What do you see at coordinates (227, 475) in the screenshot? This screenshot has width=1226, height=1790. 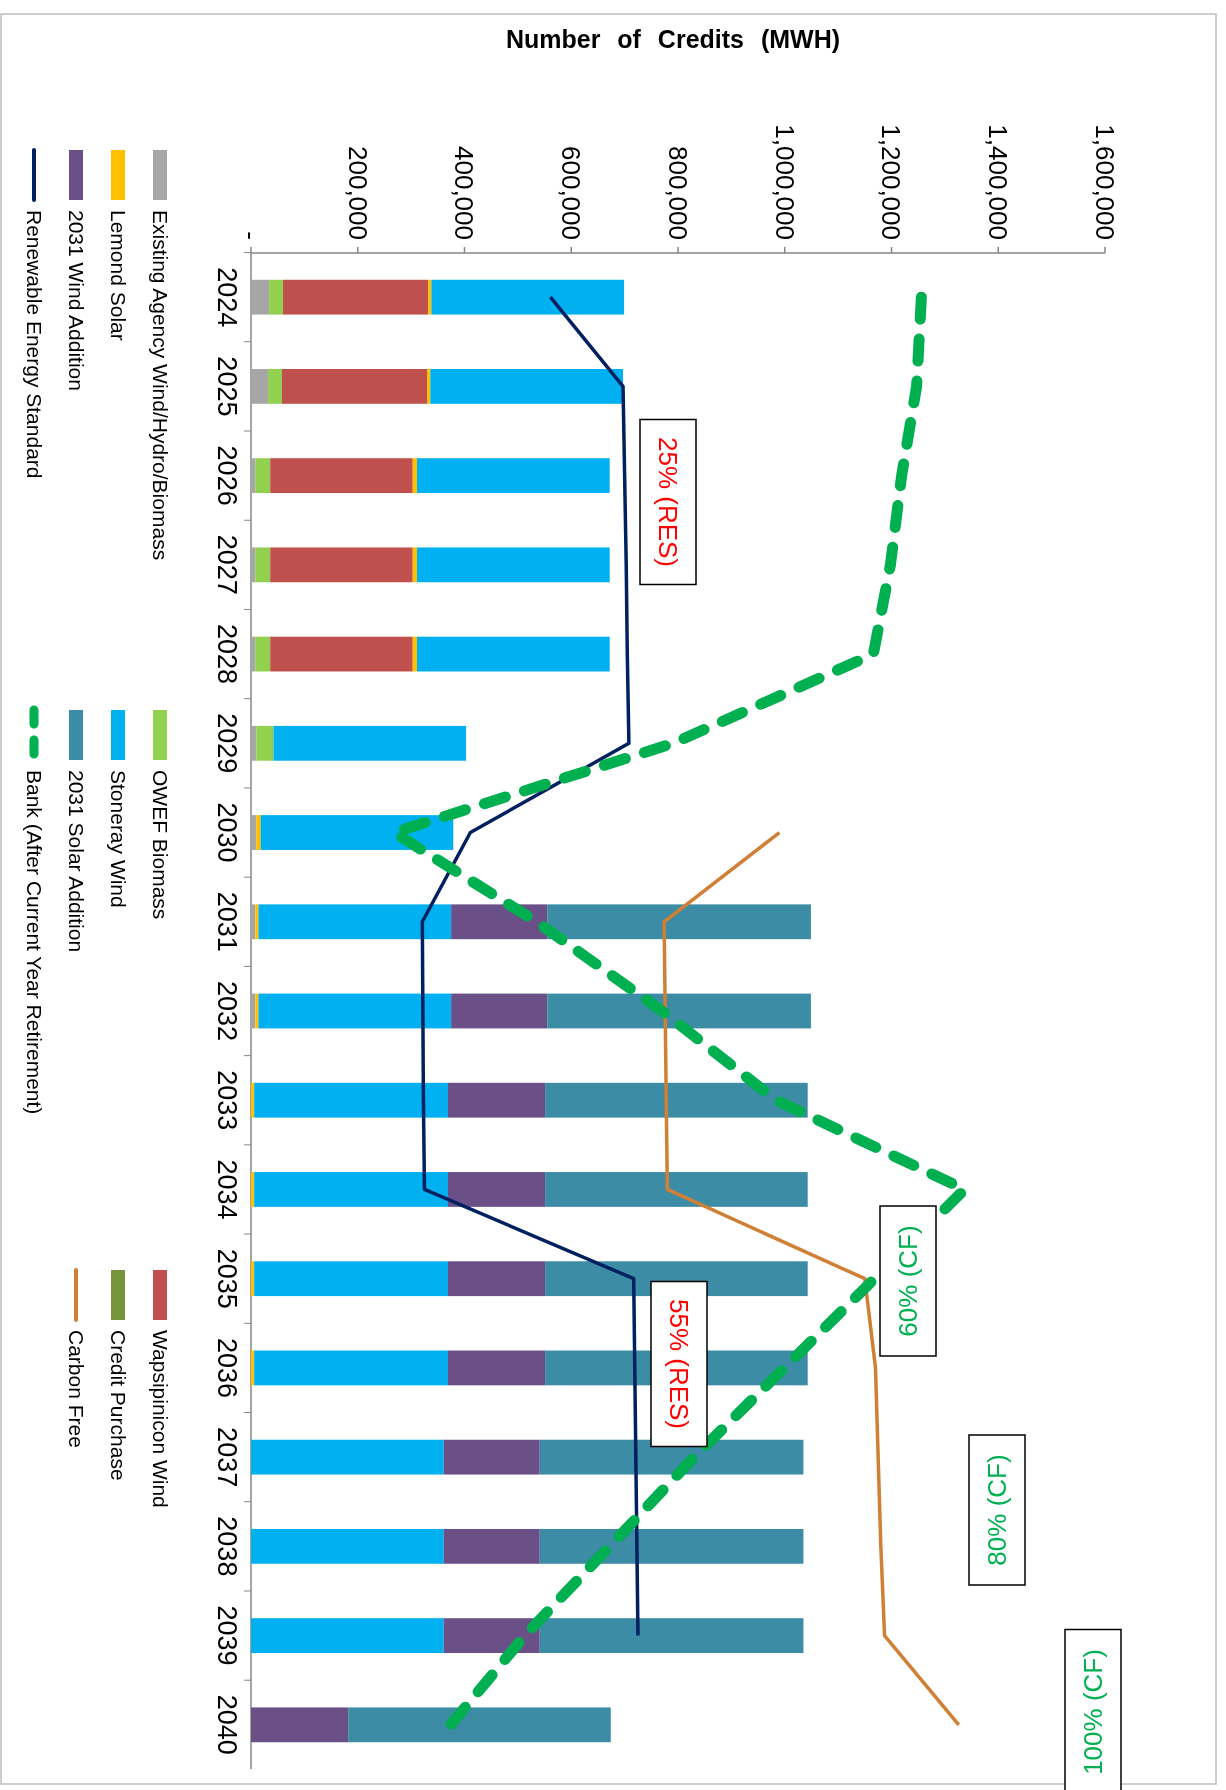 I see `y-tick-label: 2026` at bounding box center [227, 475].